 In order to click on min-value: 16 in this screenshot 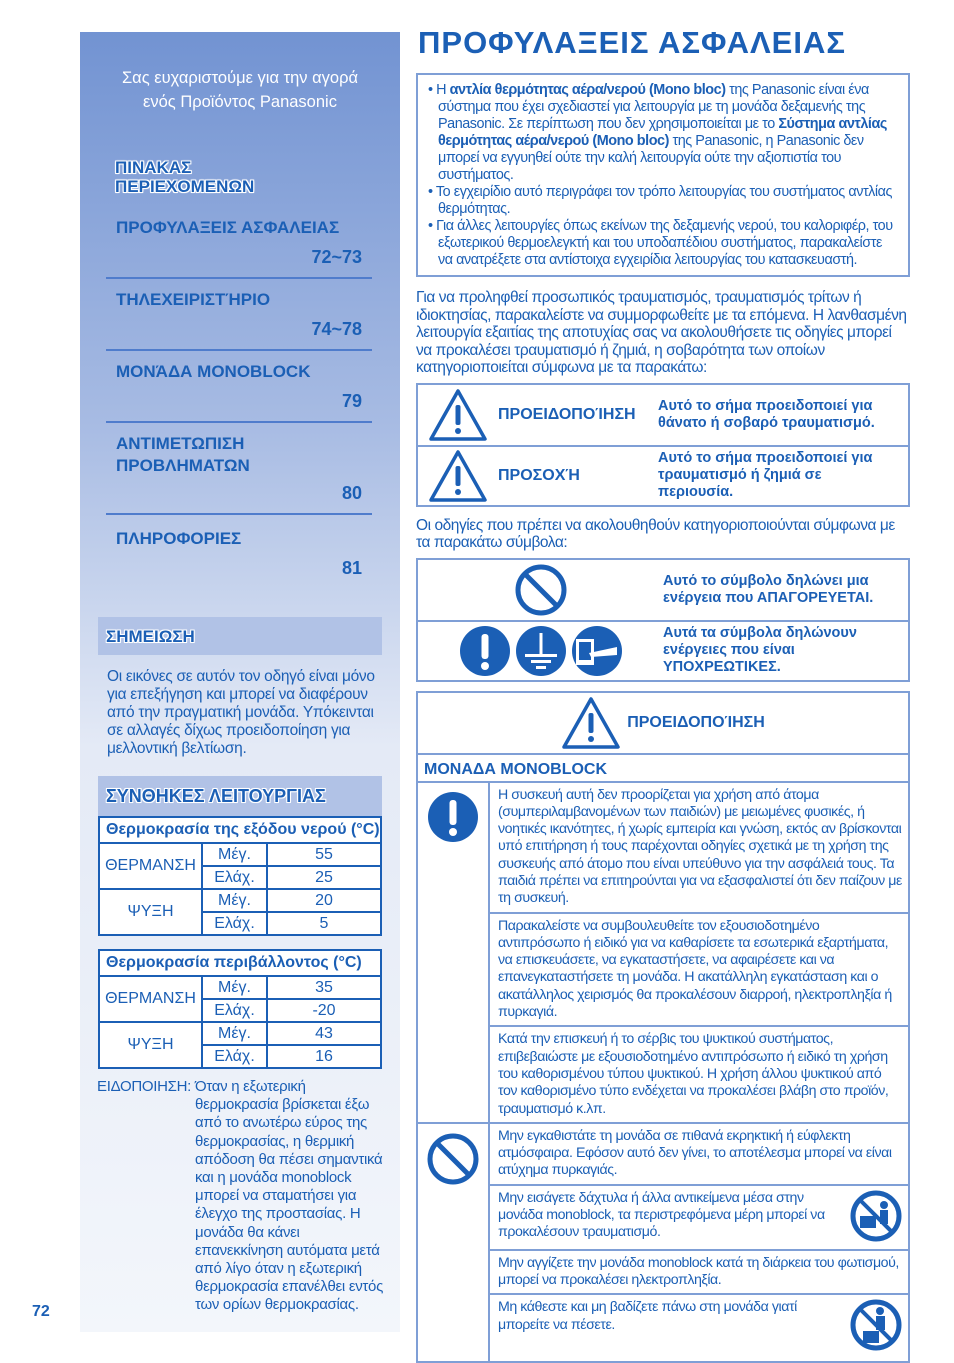, I will do `click(324, 1056)`.